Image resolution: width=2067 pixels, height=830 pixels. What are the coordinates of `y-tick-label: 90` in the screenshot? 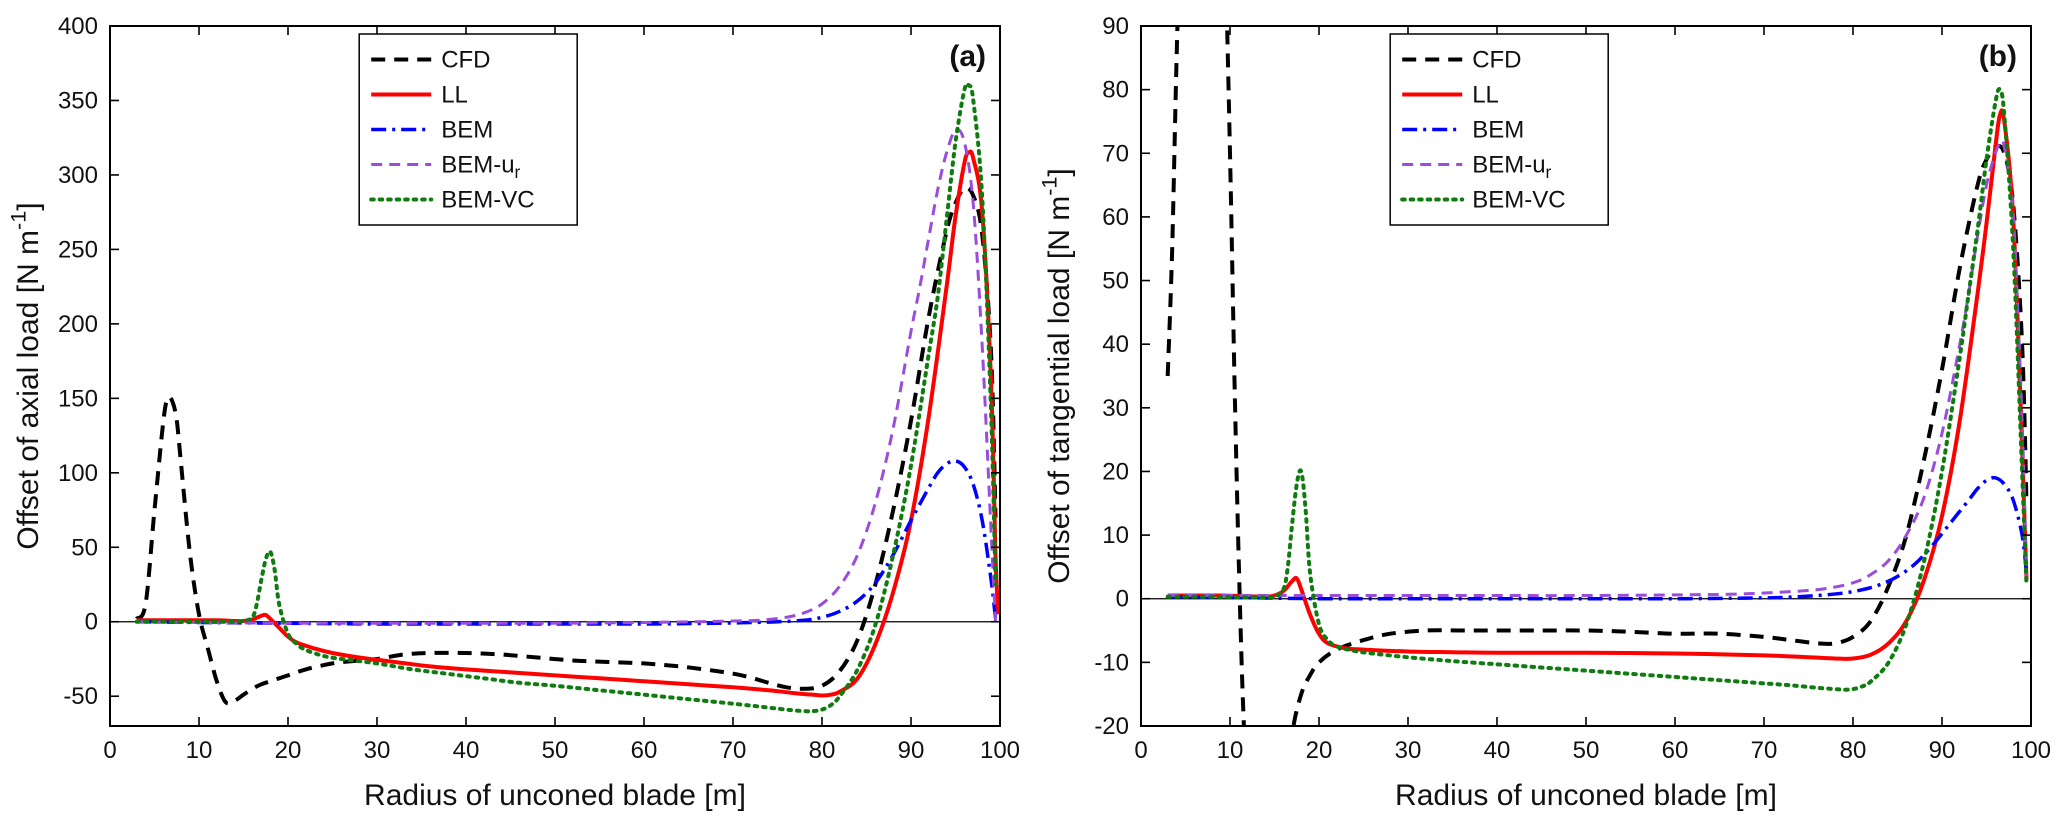 It's located at (1115, 26).